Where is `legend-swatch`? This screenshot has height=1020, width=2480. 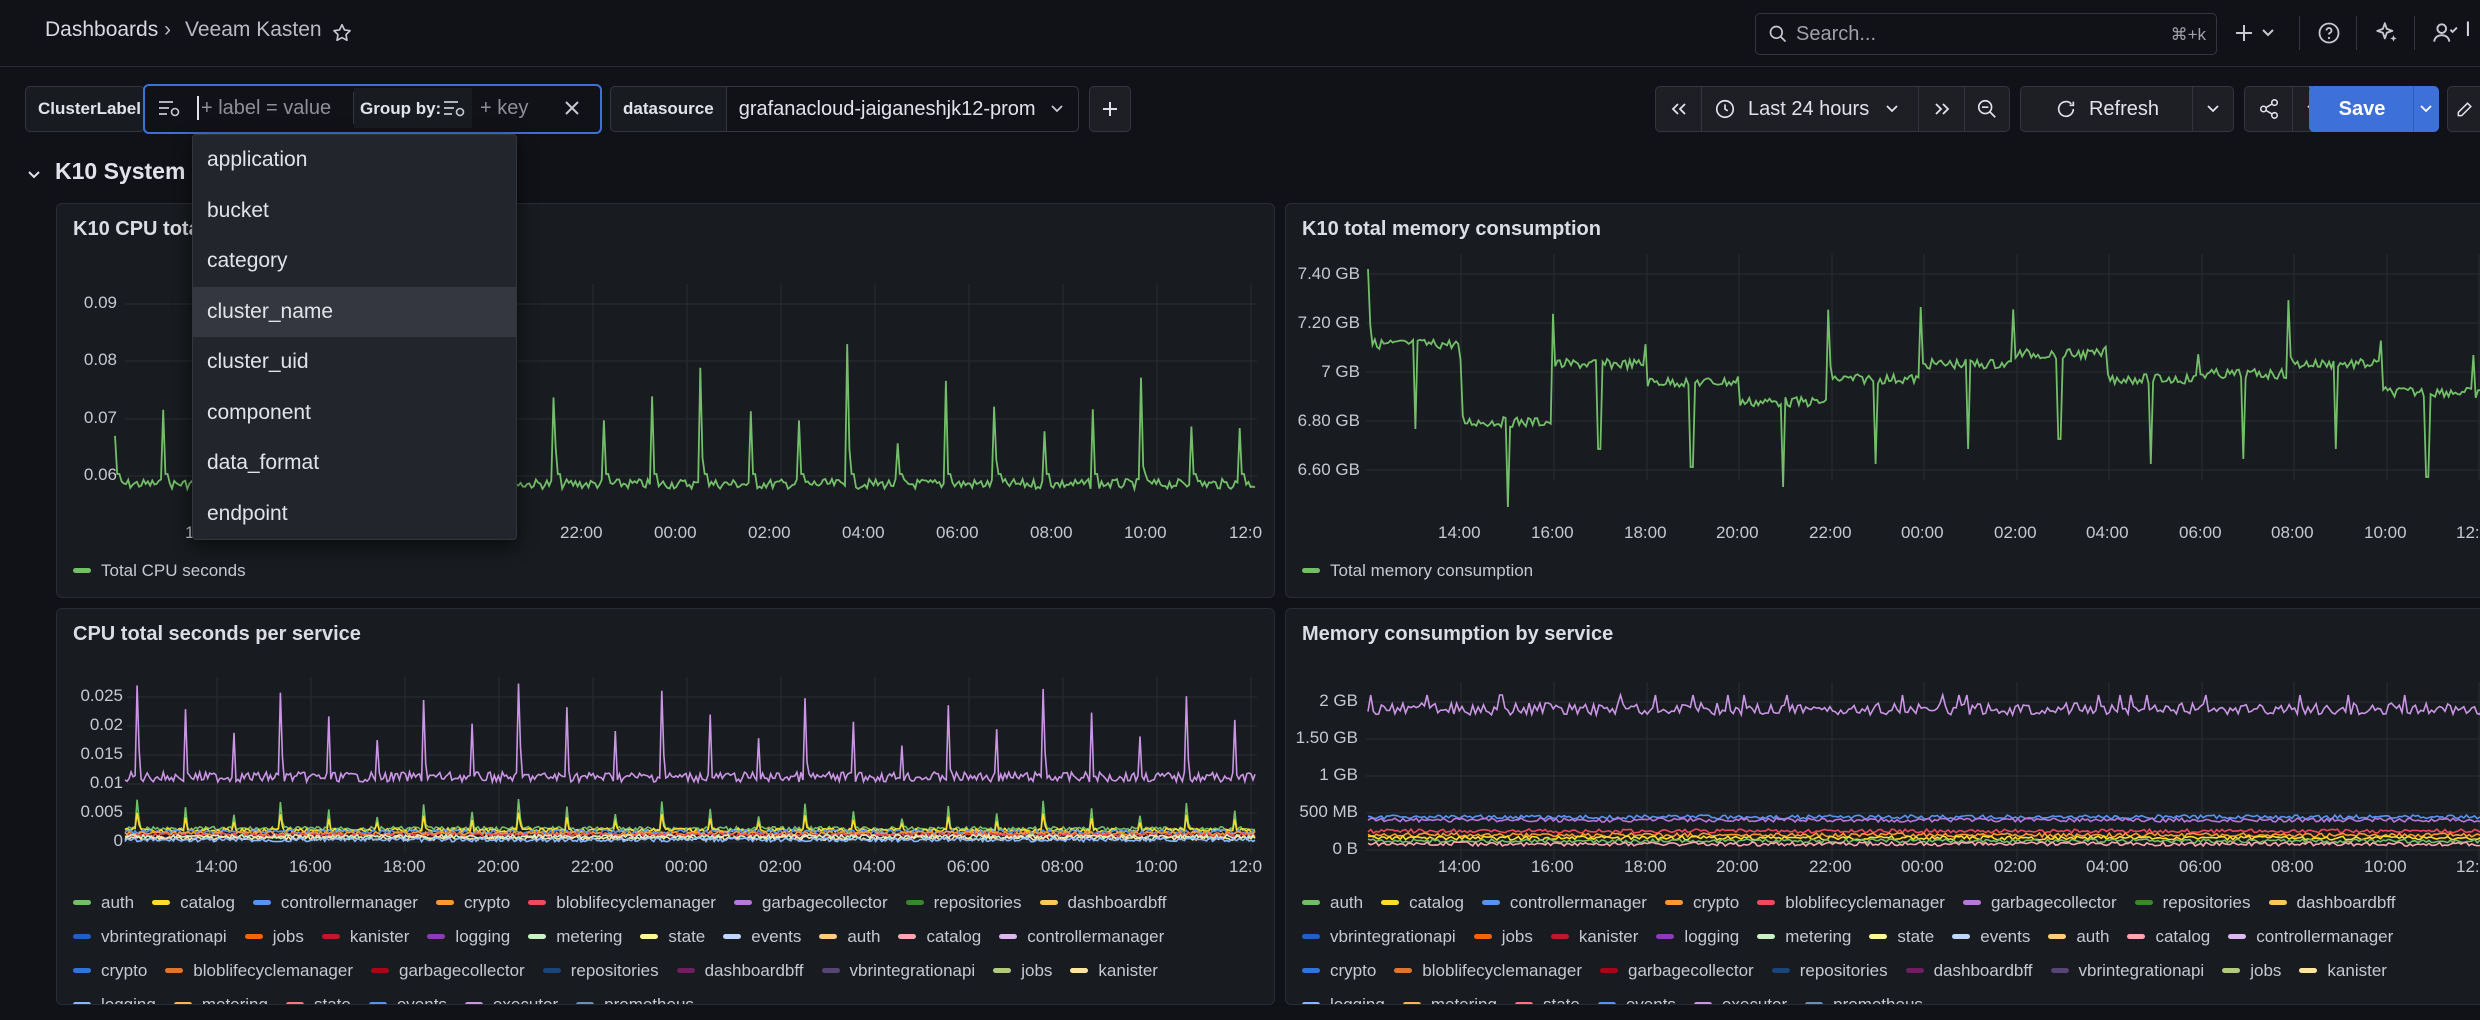
legend-swatch is located at coordinates (1311, 936).